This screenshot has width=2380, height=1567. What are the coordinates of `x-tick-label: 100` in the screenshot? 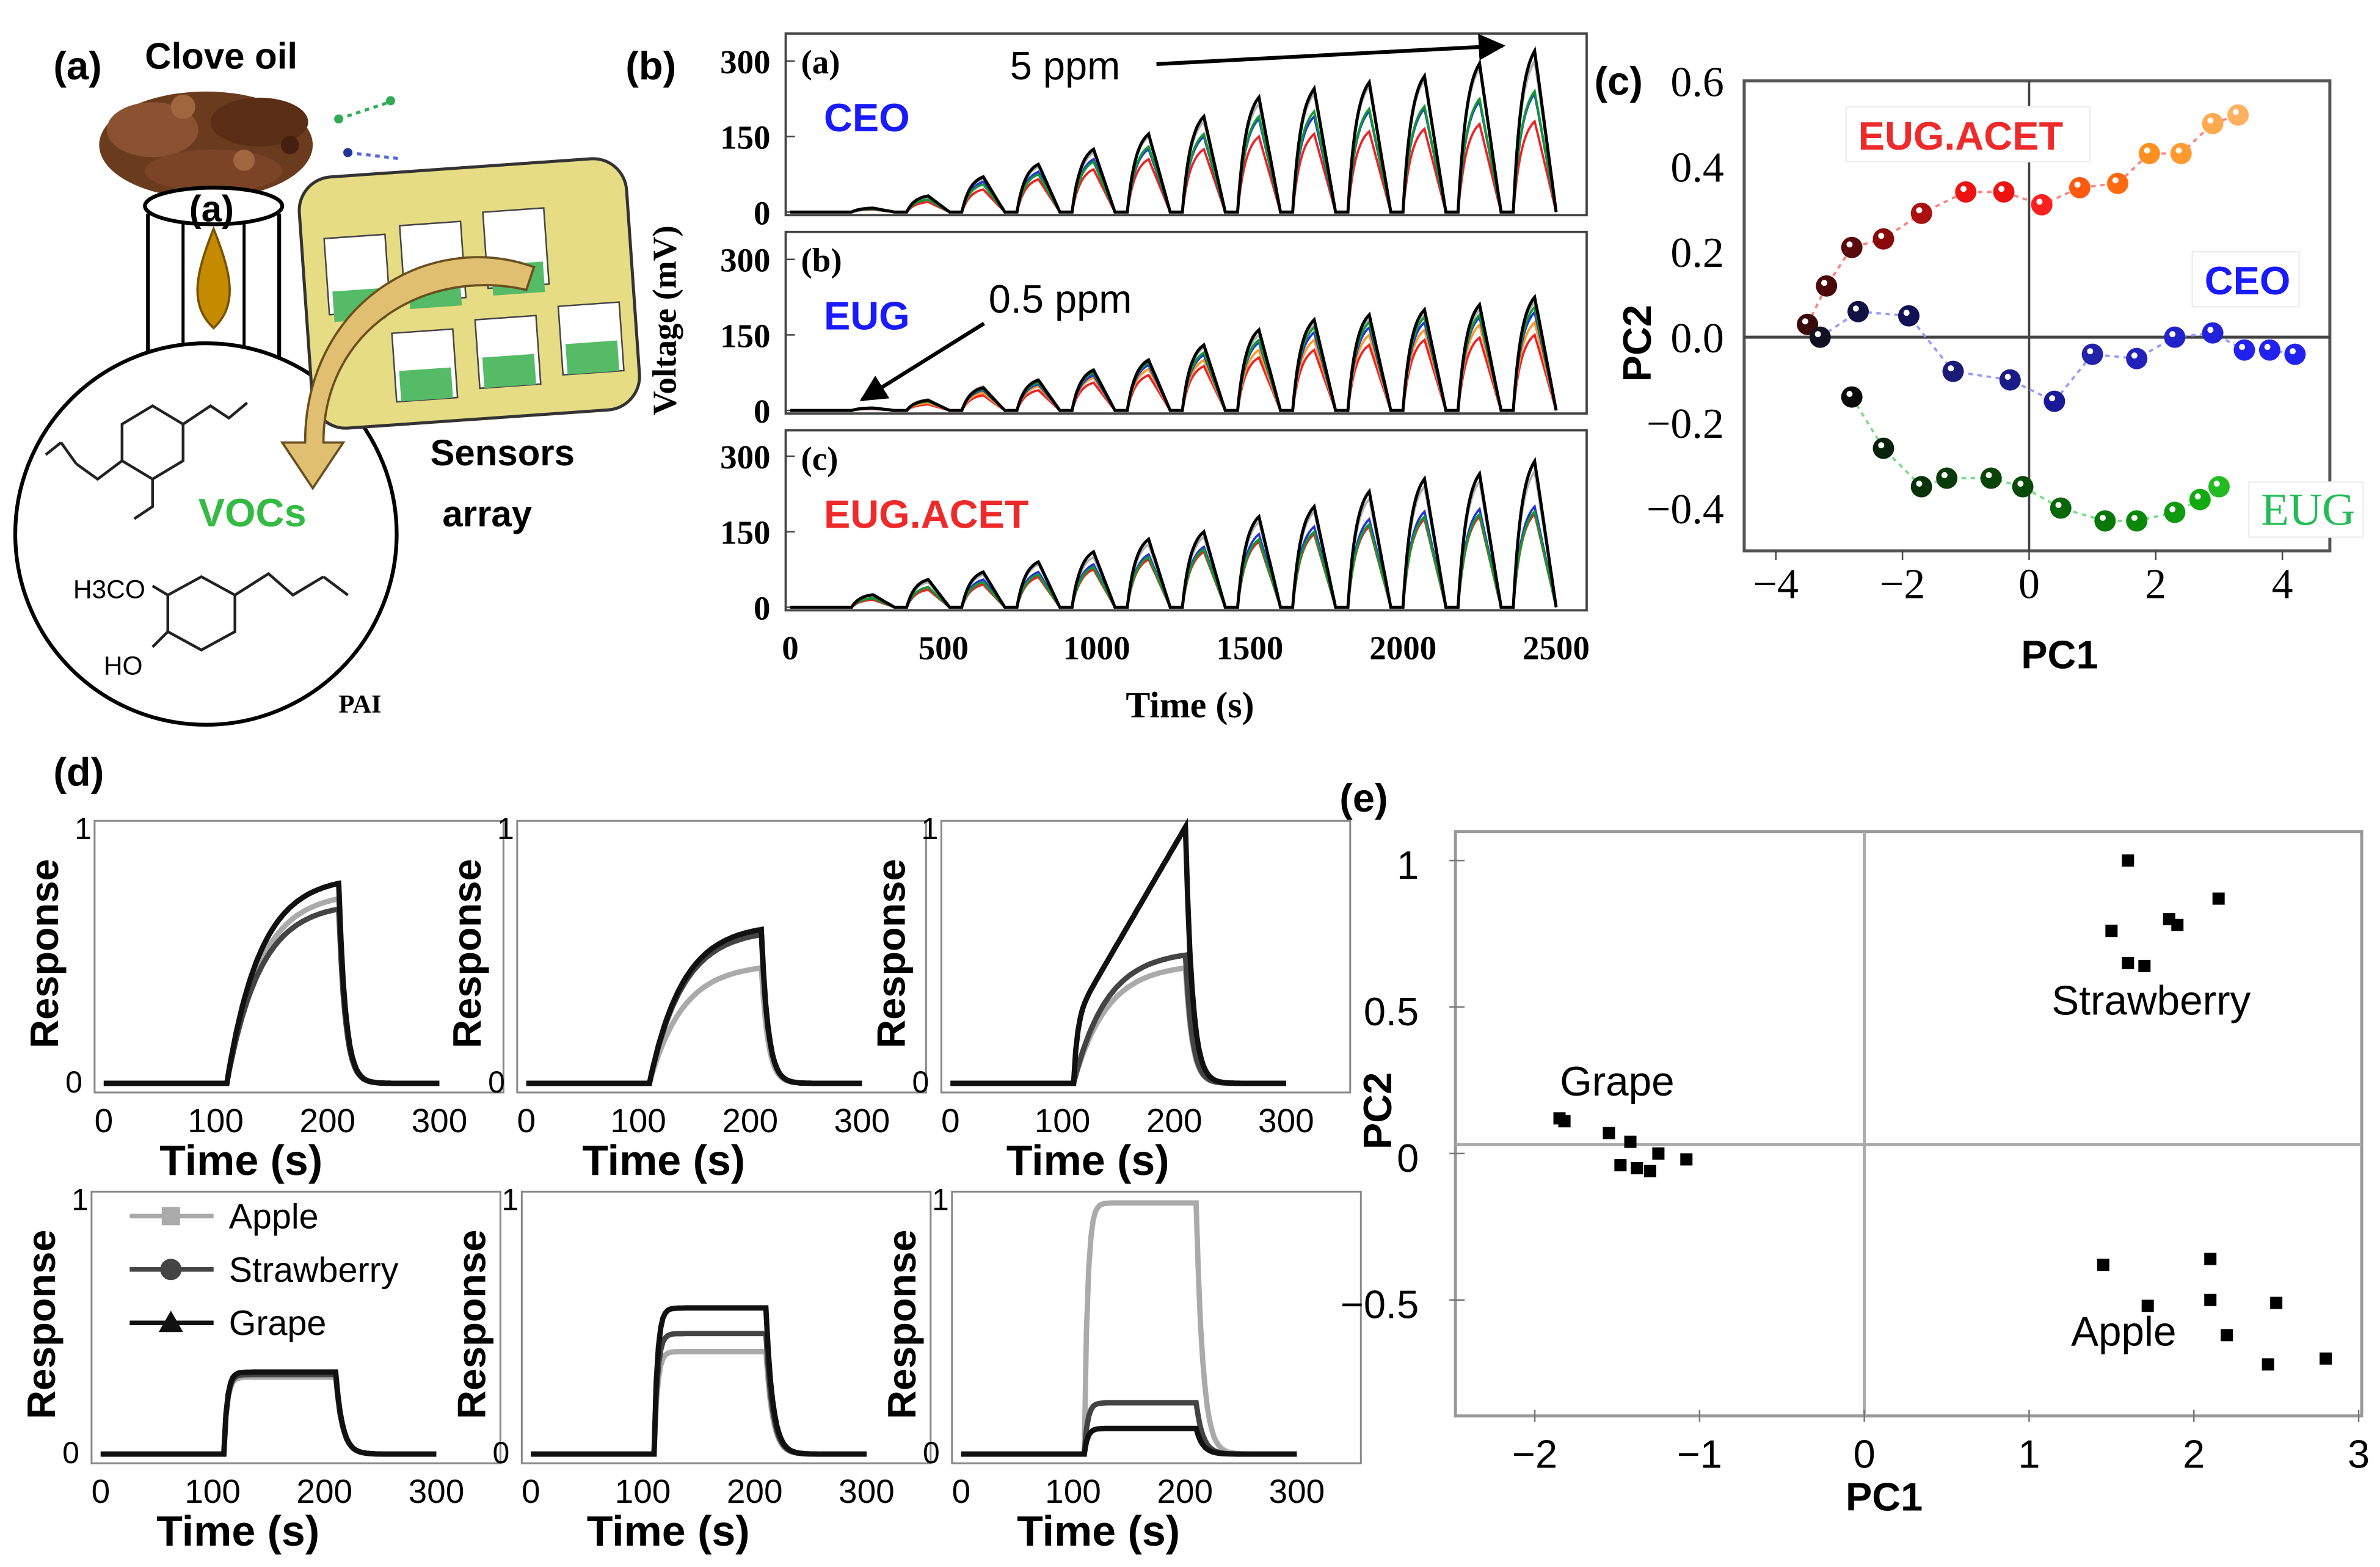 It's located at (212, 1491).